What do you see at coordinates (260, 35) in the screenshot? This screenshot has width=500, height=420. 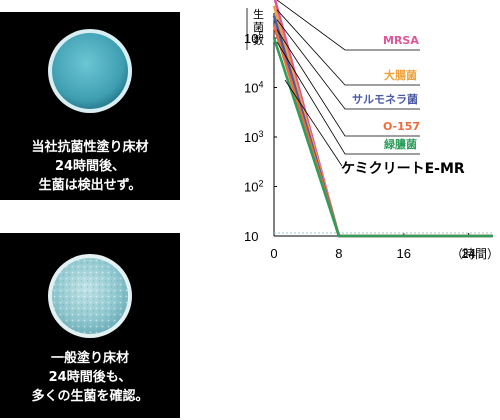 I see `y-tick-exponent: 5` at bounding box center [260, 35].